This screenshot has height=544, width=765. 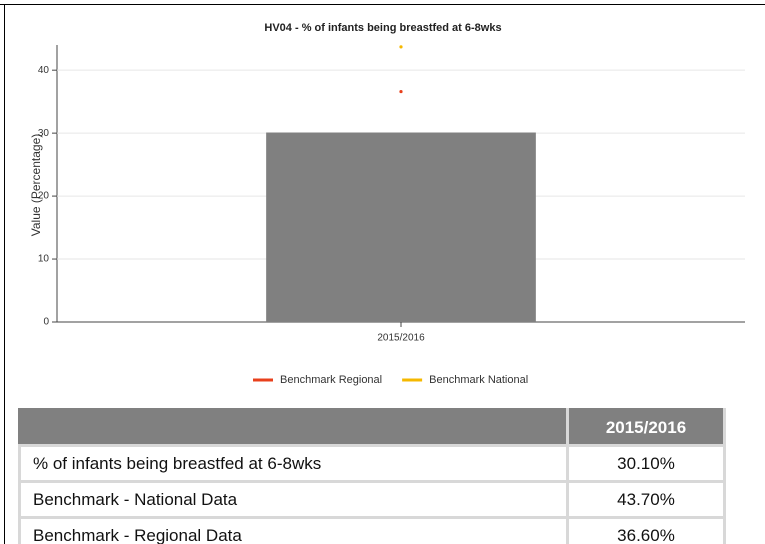 What do you see at coordinates (646, 499) in the screenshot?
I see `table-cell: 43.70%` at bounding box center [646, 499].